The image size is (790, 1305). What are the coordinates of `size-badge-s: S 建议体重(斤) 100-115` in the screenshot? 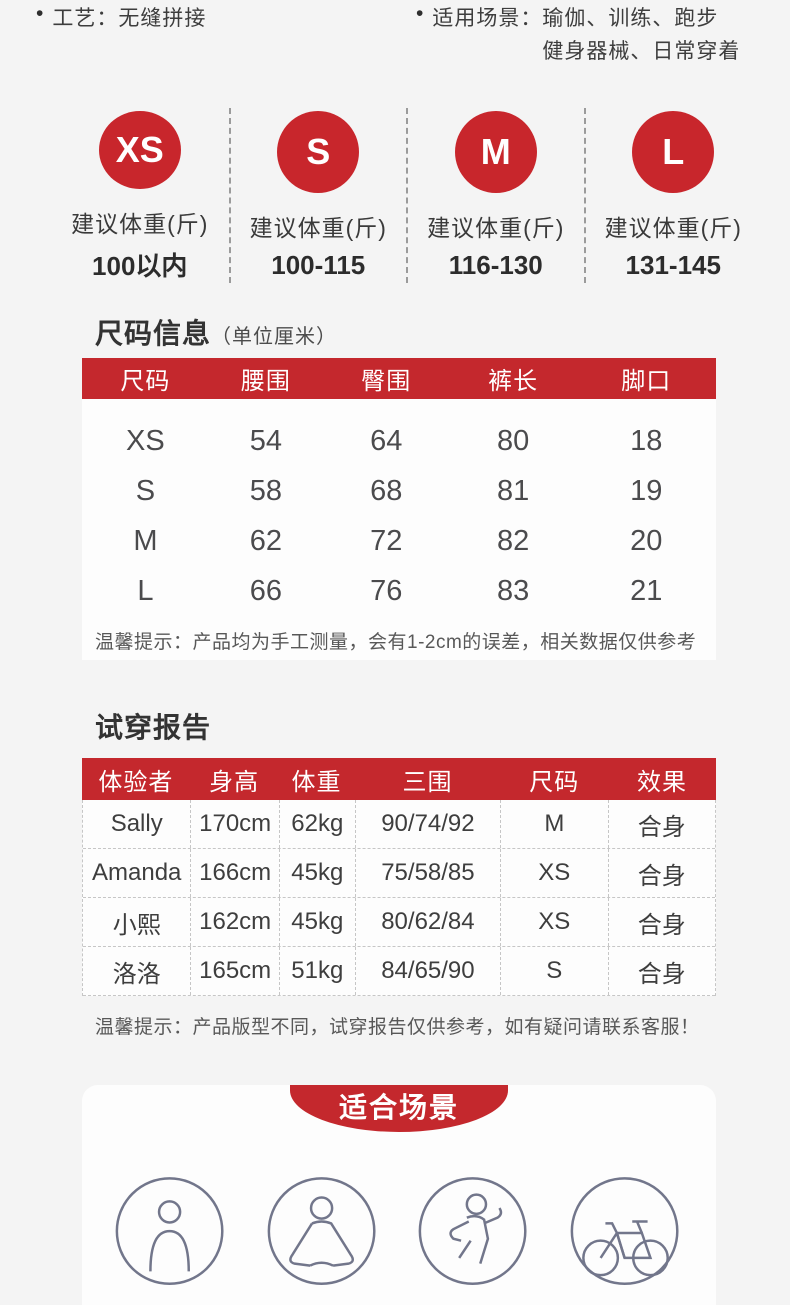 It's located at (317, 195).